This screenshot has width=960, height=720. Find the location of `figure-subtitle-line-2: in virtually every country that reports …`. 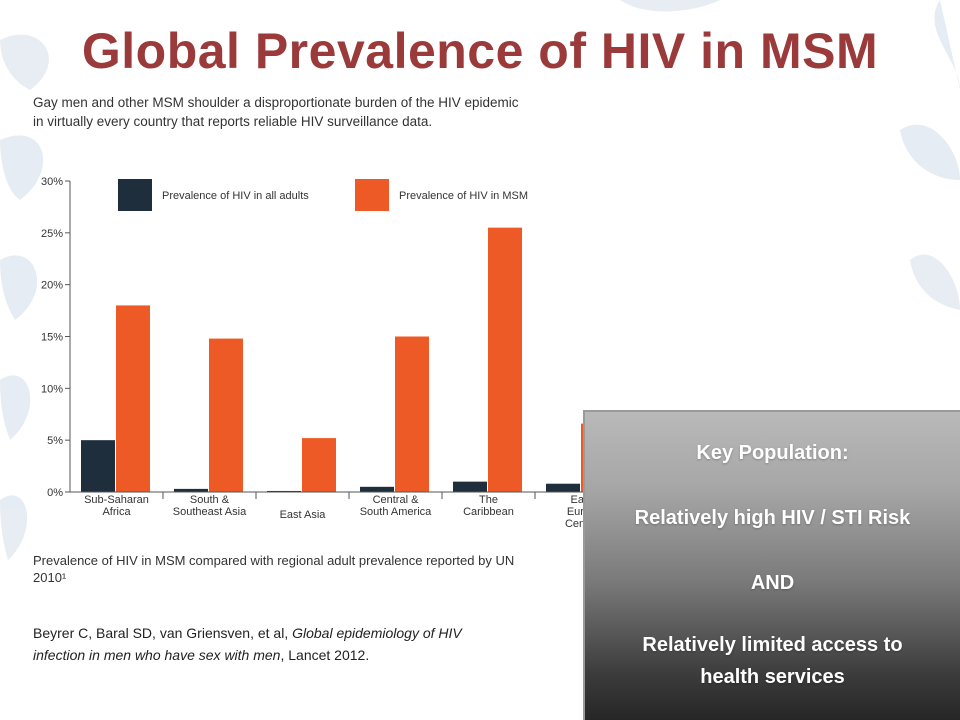

figure-subtitle-line-2: in virtually every country that reports … is located at coordinates (233, 121).